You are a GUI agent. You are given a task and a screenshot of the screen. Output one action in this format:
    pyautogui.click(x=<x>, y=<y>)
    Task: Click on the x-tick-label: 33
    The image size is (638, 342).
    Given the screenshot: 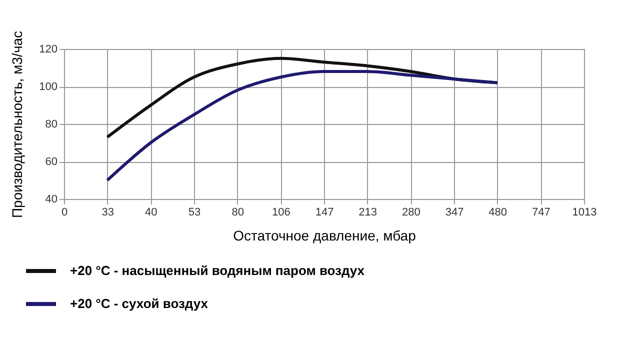 What is the action you would take?
    pyautogui.click(x=108, y=212)
    